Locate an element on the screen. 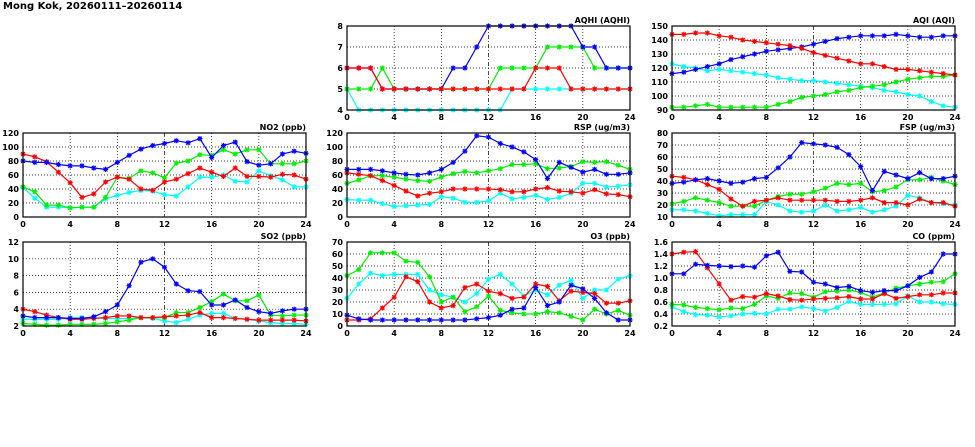 The height and width of the screenshot is (447, 975). y-tick-label: 0.6 is located at coordinates (661, 302).